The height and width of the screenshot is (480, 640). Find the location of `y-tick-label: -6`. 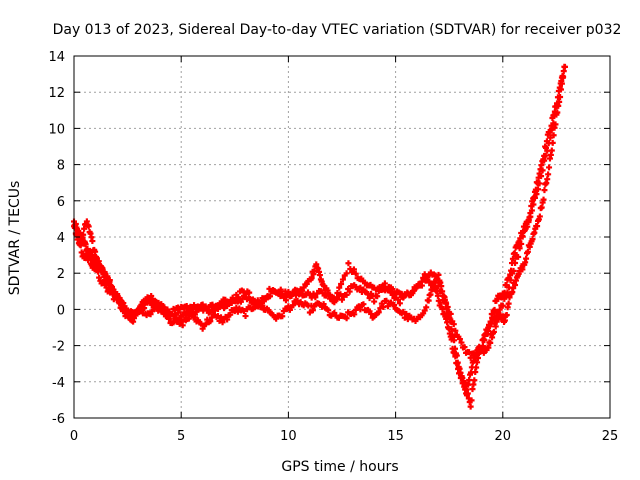

y-tick-label: -6 is located at coordinates (58, 419).